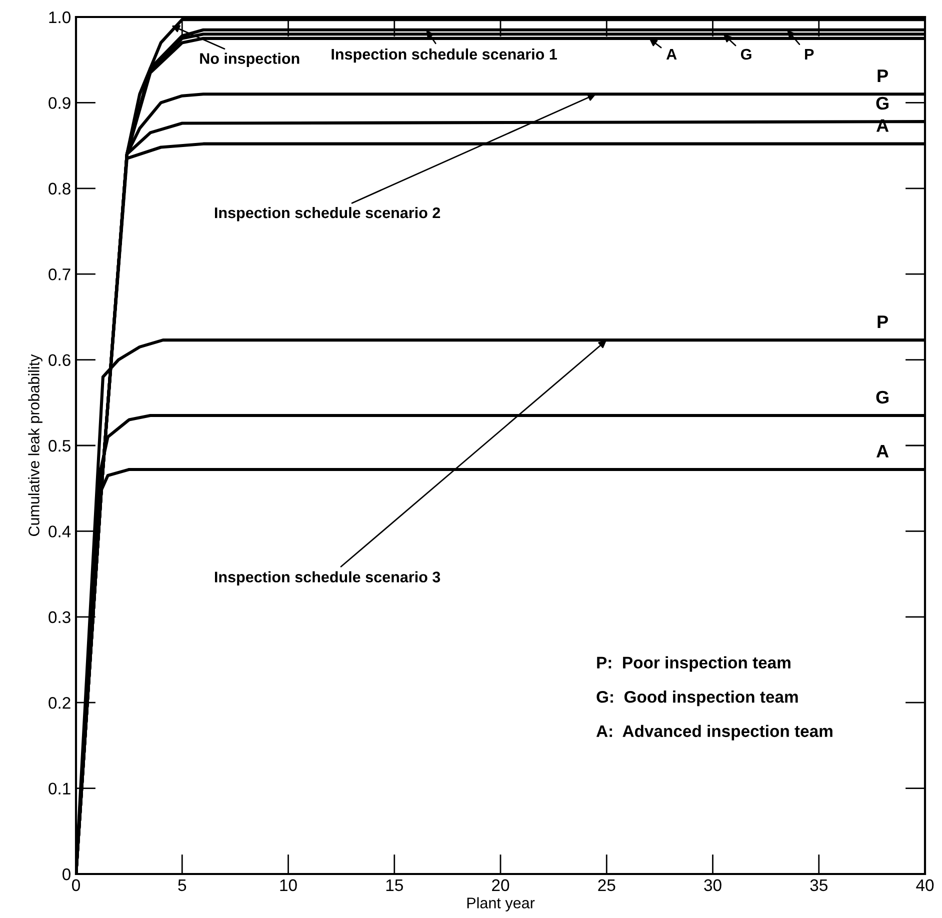 The height and width of the screenshot is (918, 942). What do you see at coordinates (59, 446) in the screenshot?
I see `y-tick-label: 0.5` at bounding box center [59, 446].